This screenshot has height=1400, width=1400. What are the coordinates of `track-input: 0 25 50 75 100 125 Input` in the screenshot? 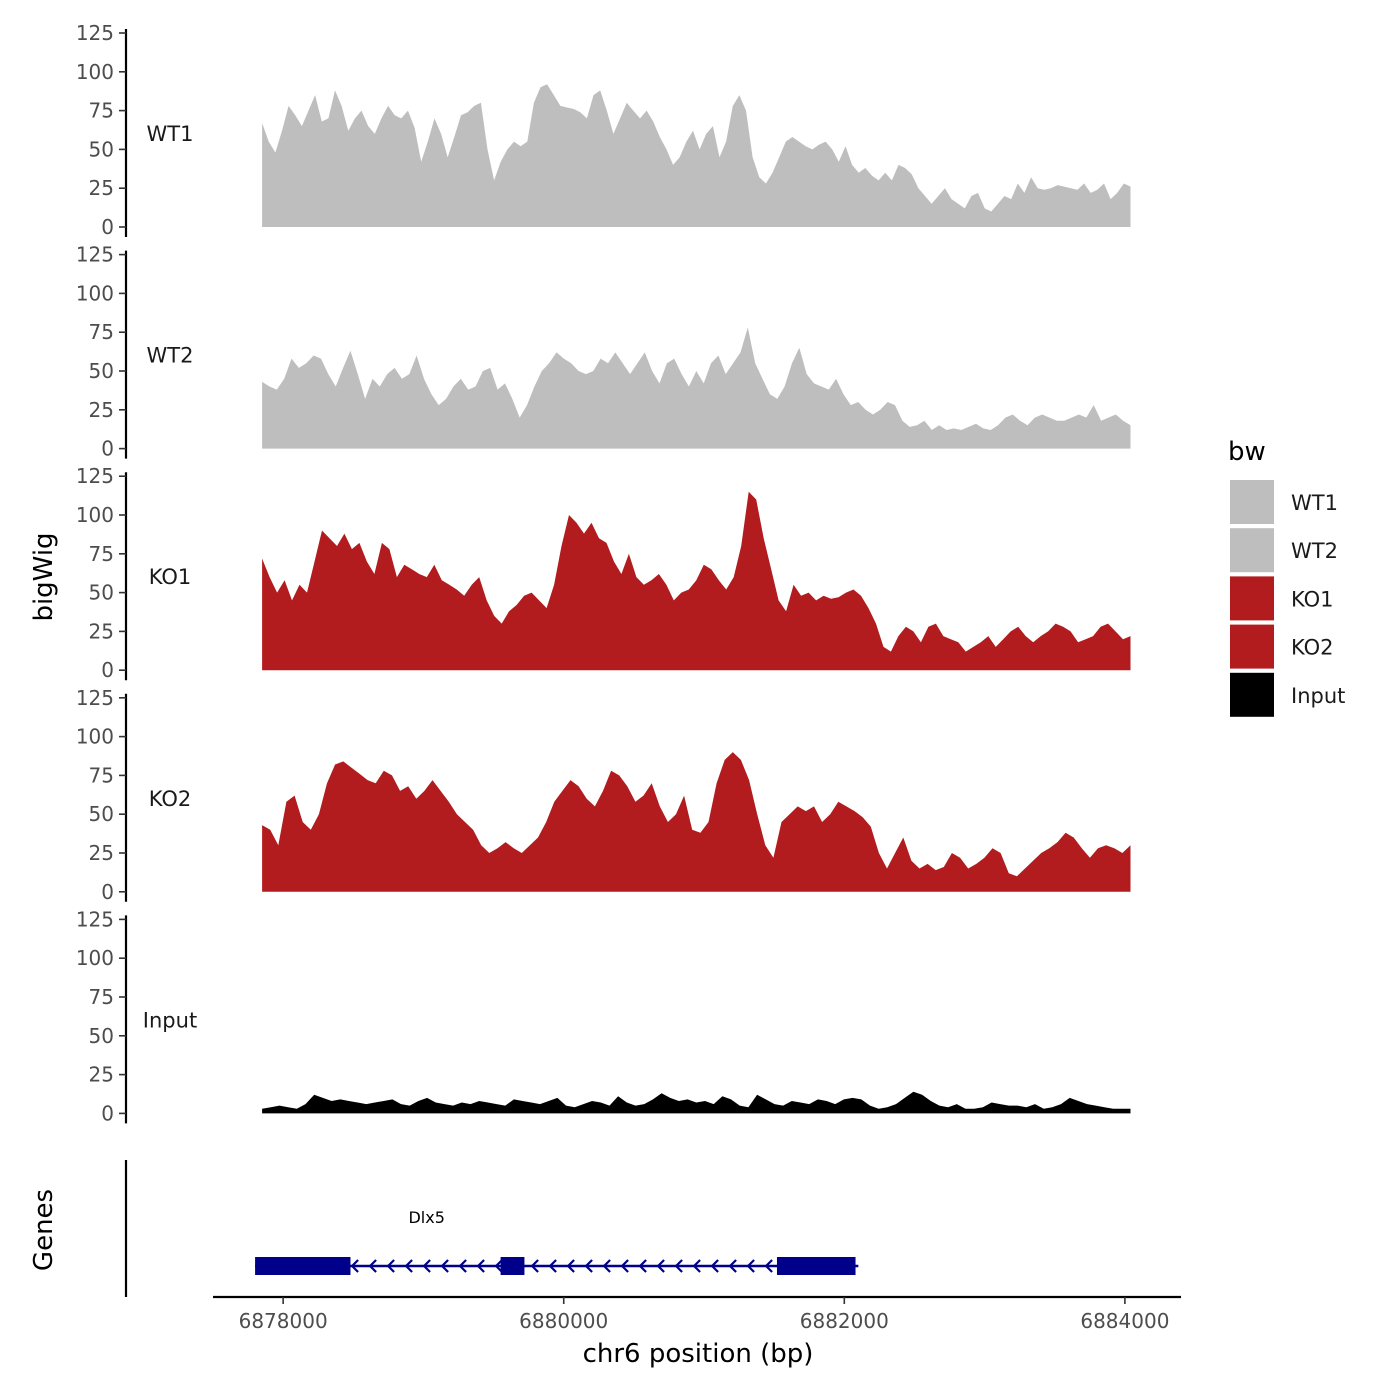 It's located at (603, 1016).